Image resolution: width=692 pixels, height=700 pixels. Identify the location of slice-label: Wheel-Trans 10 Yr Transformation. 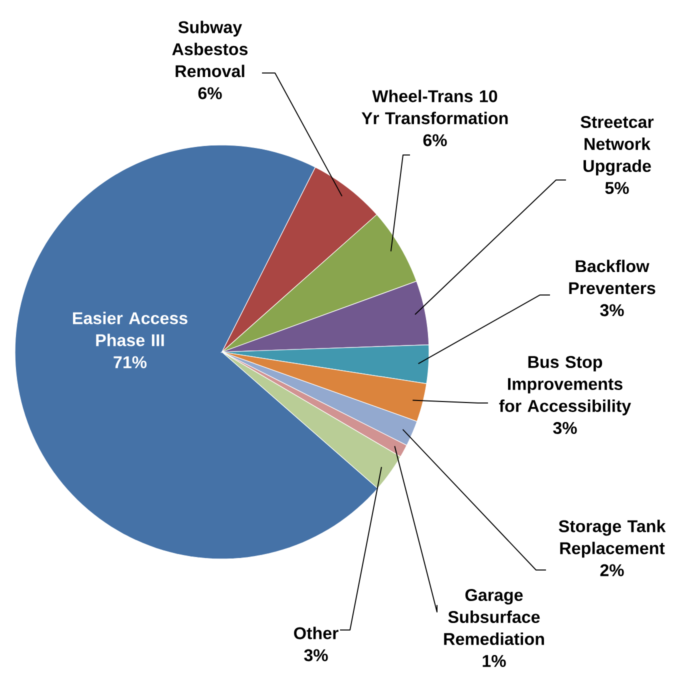
(435, 107).